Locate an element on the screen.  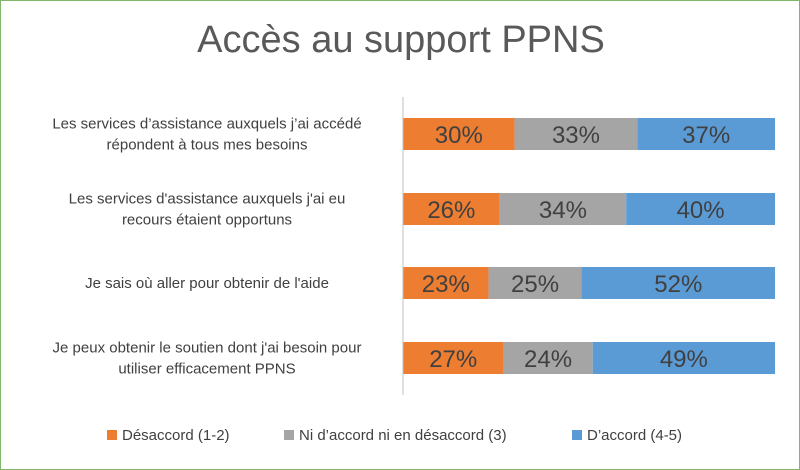
data-label-3-2: 25% is located at coordinates (535, 284).